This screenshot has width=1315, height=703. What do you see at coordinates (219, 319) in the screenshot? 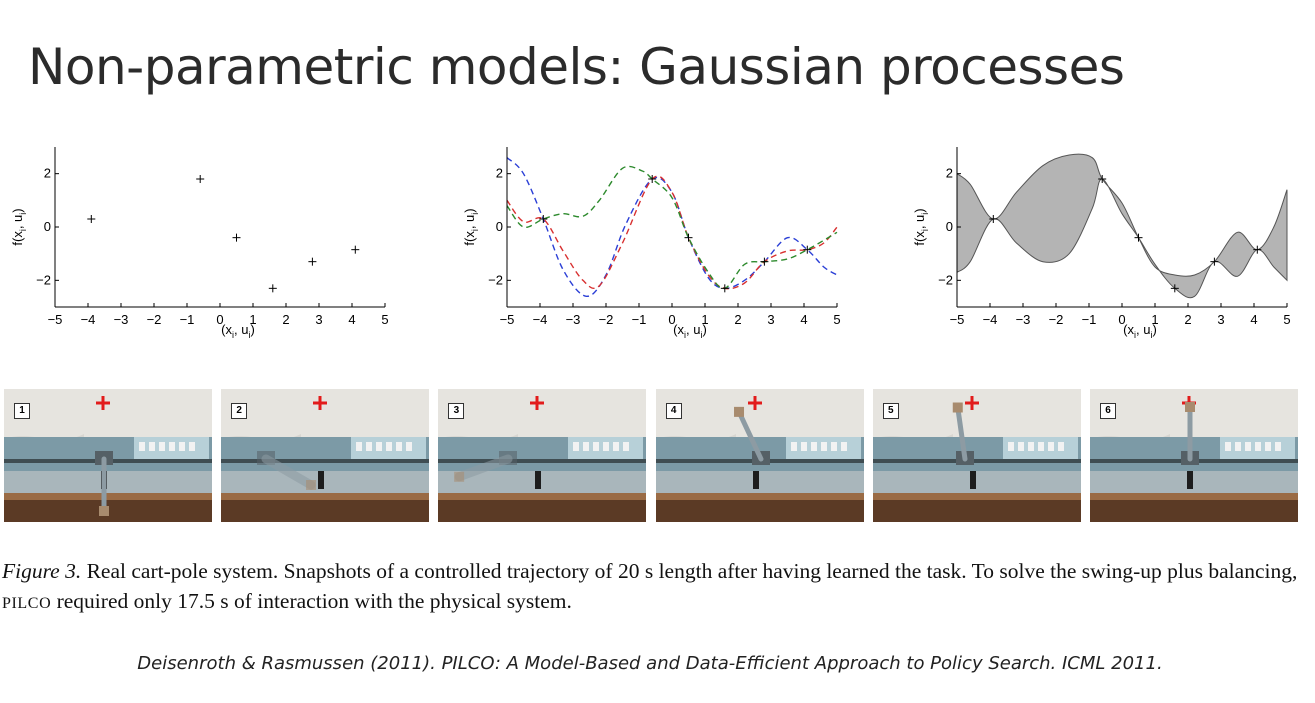
I see `x-tick-label: 0` at bounding box center [219, 319].